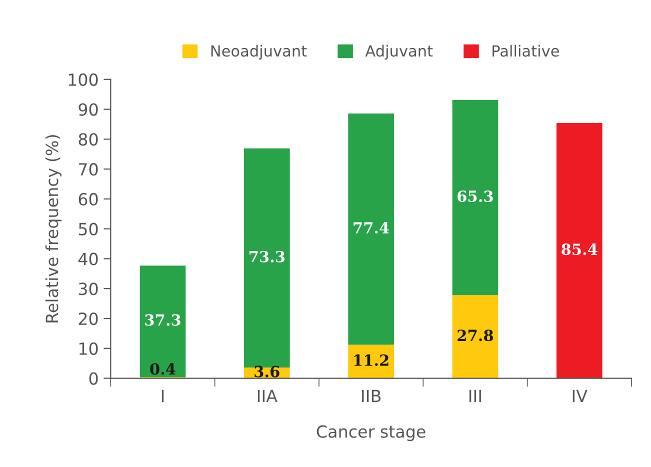  I want to click on data-label: 11.2, so click(371, 360).